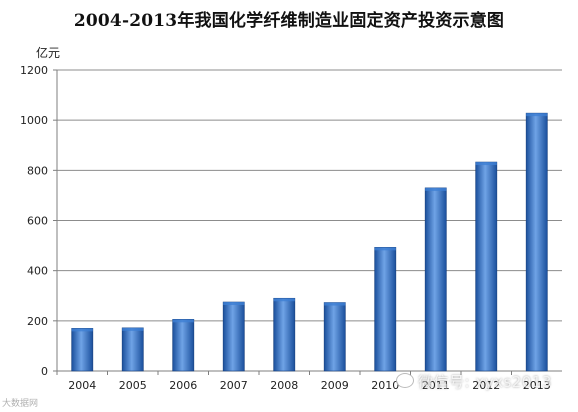  I want to click on bar-2006, so click(183, 345).